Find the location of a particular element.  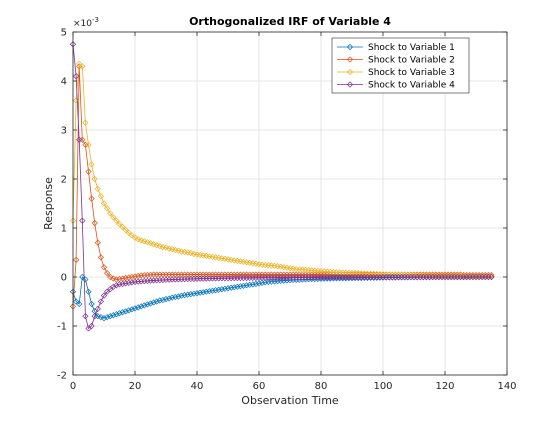

x-tick-label: 60 is located at coordinates (259, 386).